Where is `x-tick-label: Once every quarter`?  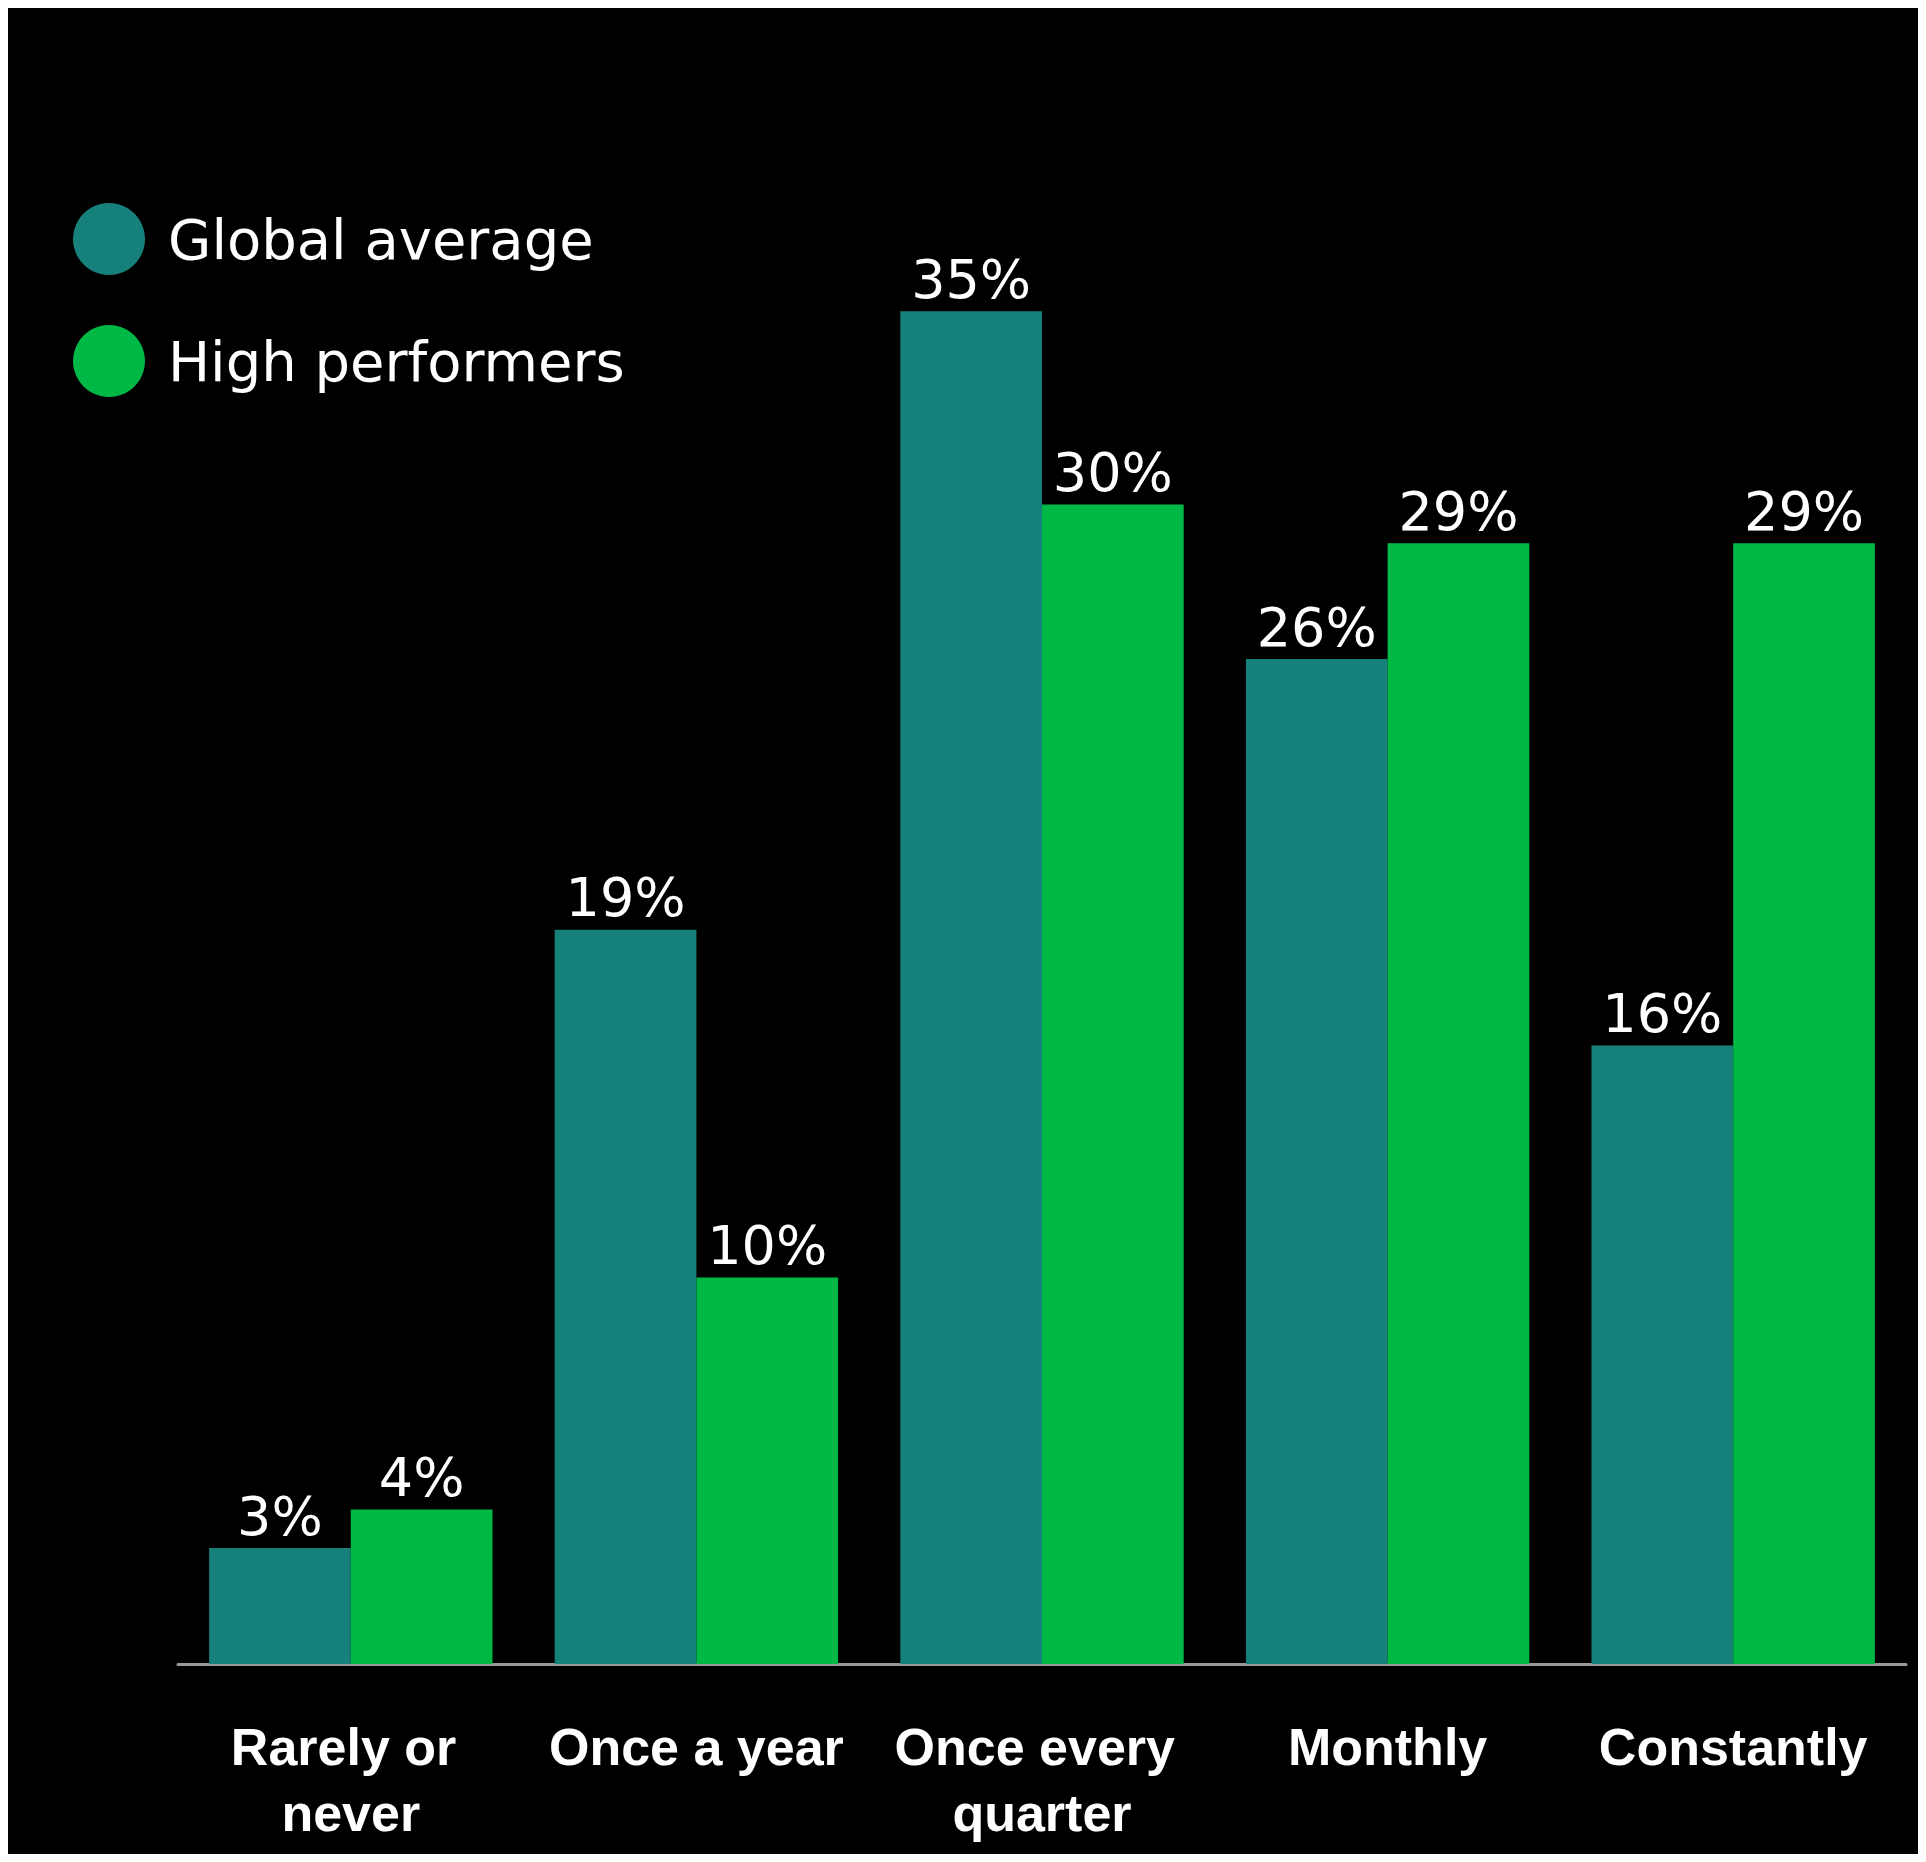 x-tick-label: Once every quarter is located at coordinates (1042, 1780).